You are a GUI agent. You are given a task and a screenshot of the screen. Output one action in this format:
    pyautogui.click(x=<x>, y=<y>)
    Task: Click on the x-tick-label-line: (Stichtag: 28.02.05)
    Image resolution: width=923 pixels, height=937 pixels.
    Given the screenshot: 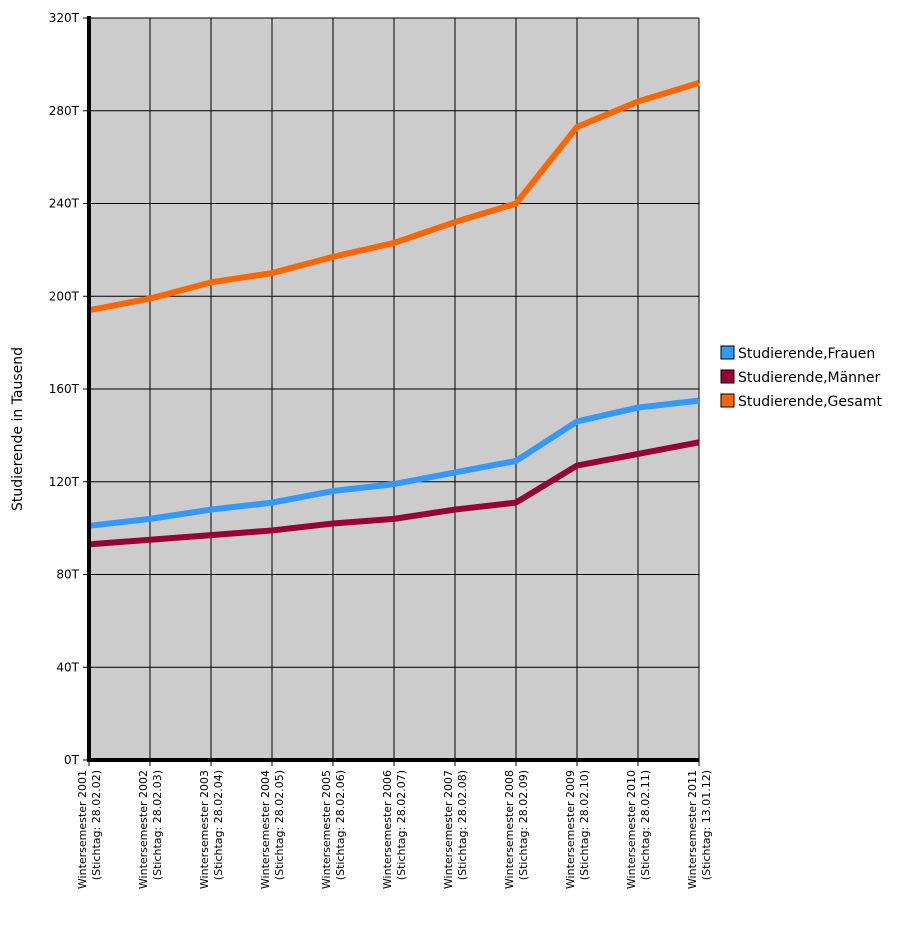 What is the action you would take?
    pyautogui.click(x=279, y=825)
    